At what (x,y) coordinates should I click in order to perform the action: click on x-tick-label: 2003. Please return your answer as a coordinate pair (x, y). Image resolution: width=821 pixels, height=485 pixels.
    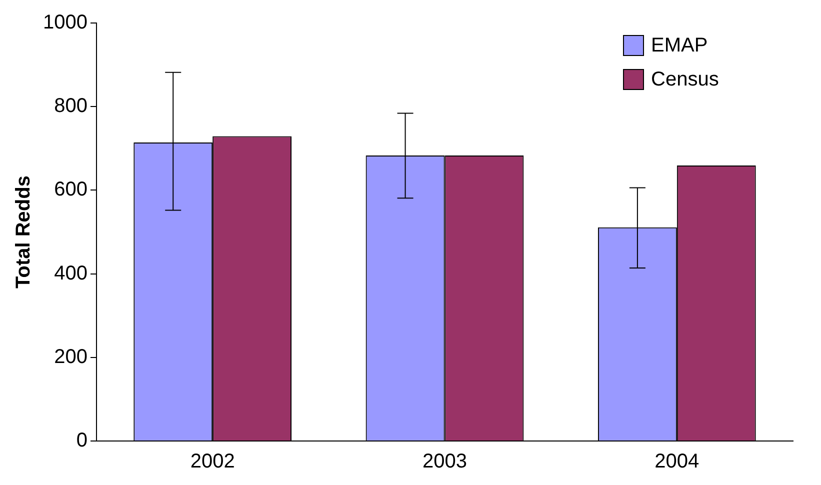
    Looking at the image, I should click on (444, 461).